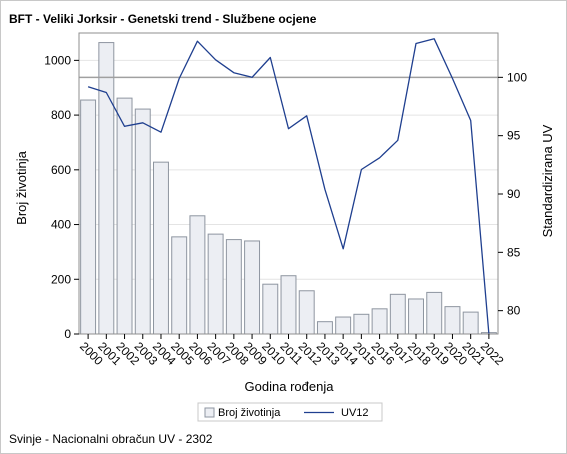 The width and height of the screenshot is (567, 454). I want to click on footnote: Svinje - Nacionalni obračun UV - 2302, so click(111, 439).